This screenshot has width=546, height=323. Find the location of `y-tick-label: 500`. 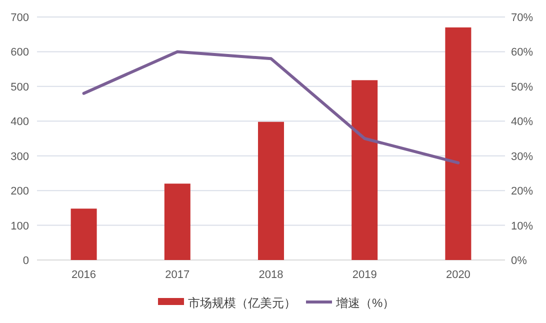

y-tick-label: 500 is located at coordinates (19, 87).